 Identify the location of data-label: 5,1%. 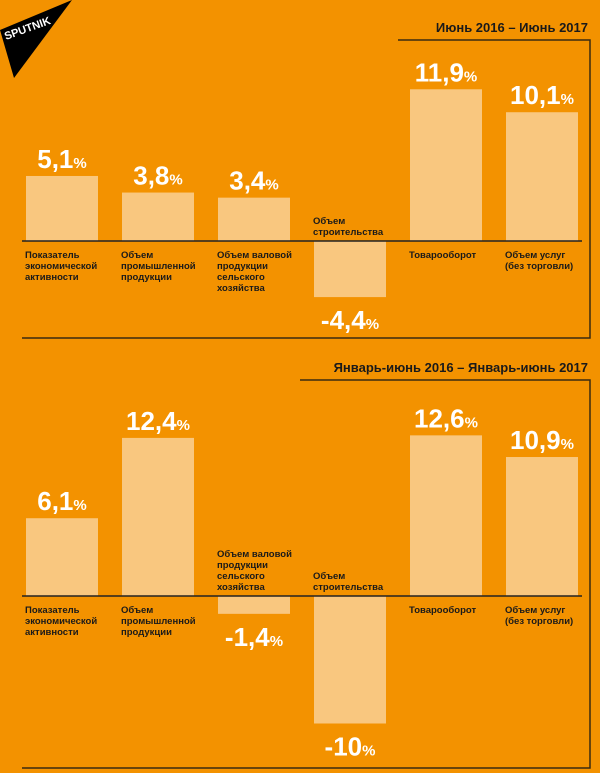
(62, 159).